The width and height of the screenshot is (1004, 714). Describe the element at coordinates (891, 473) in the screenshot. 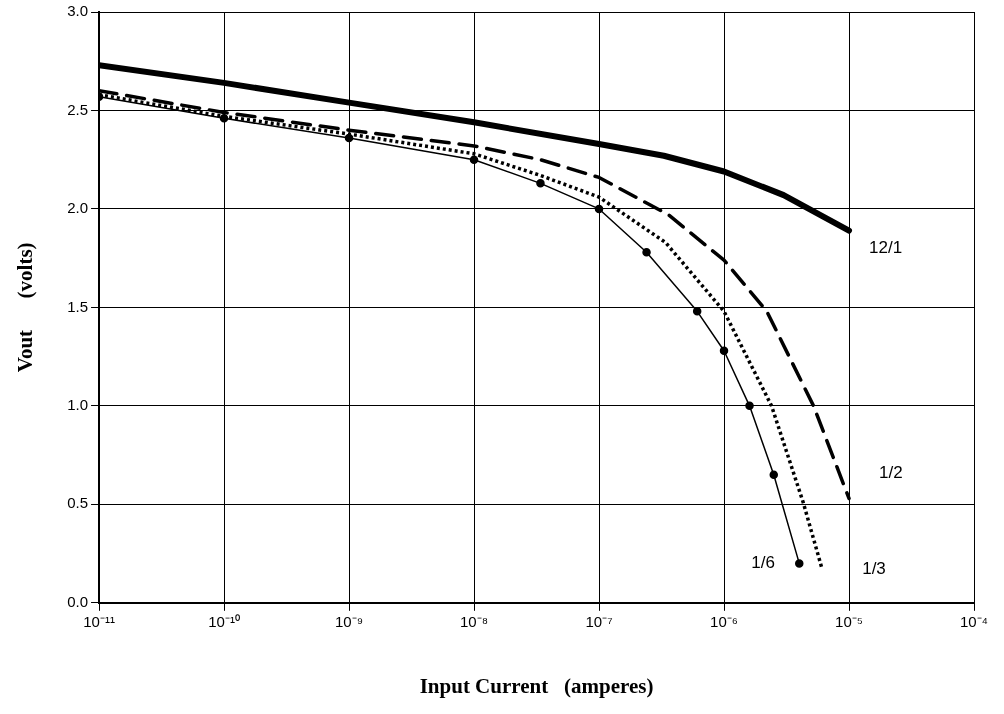

I see `series-label: 1/2` at that location.